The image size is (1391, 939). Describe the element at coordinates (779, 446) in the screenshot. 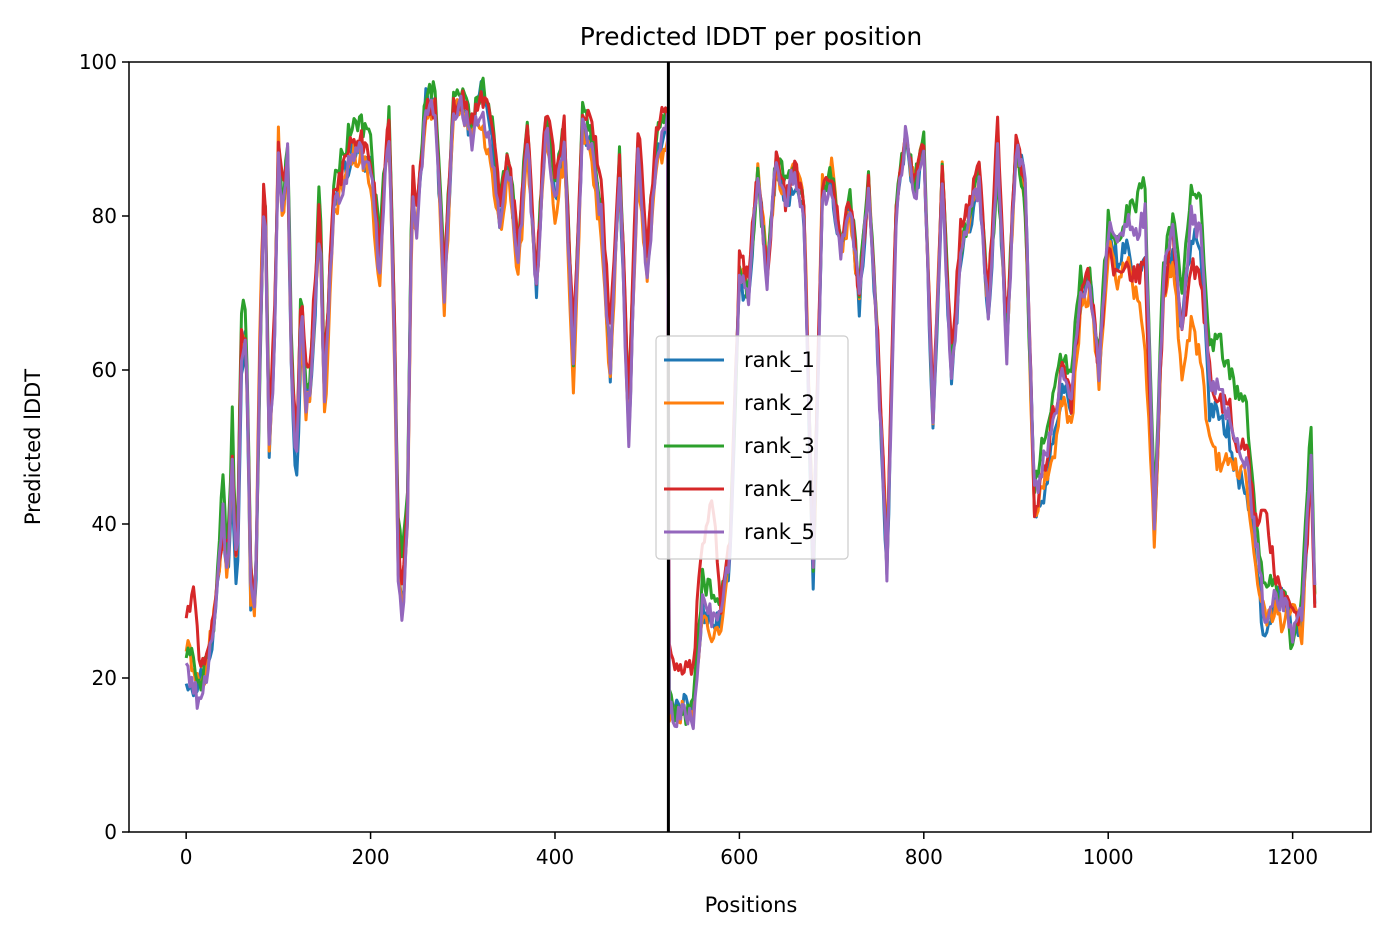

I see `legend-label-rank-3: rank_3` at that location.